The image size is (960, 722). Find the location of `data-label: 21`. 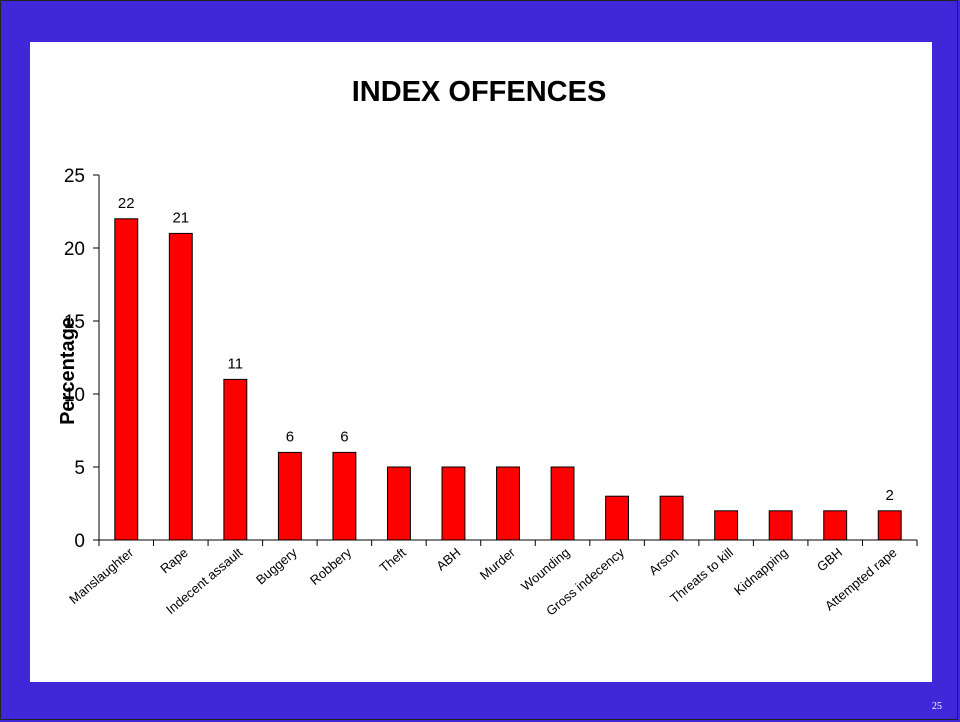

data-label: 21 is located at coordinates (180, 217).